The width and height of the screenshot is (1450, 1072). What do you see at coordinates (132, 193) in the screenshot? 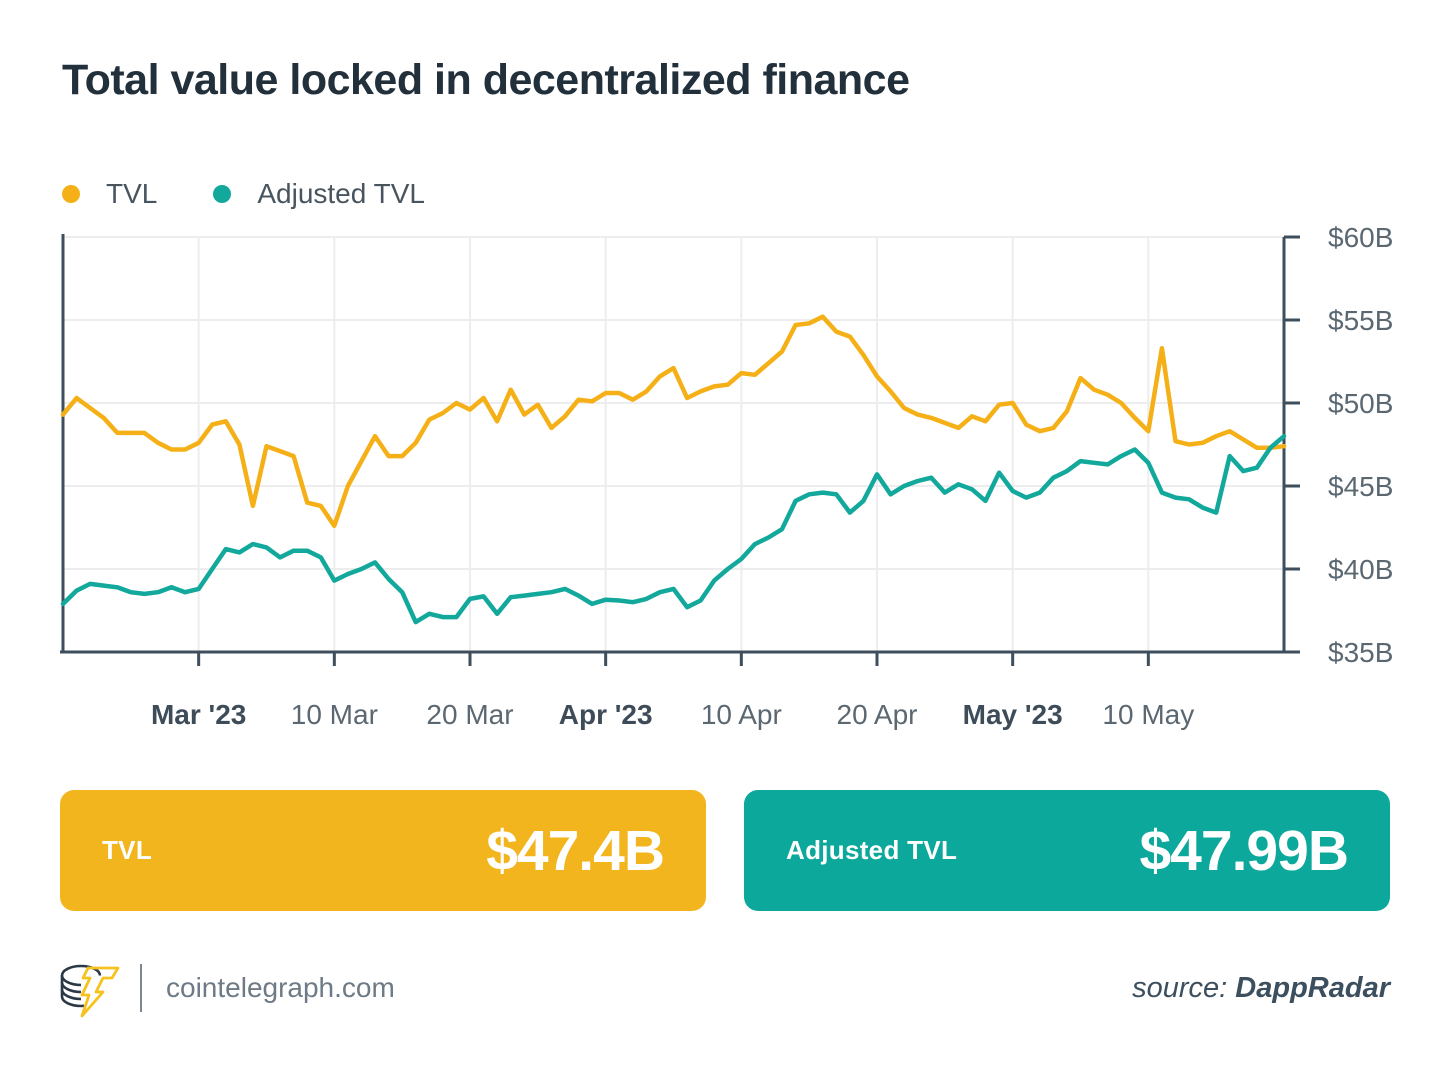
I see `legend-label-tvl: TVL` at bounding box center [132, 193].